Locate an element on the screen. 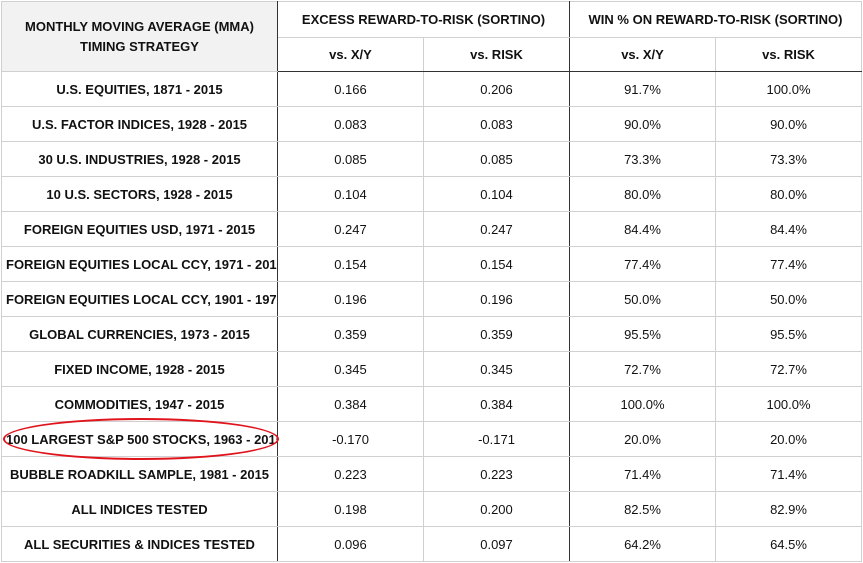 This screenshot has height=563, width=863. table-cell: 0.097 is located at coordinates (496, 544).